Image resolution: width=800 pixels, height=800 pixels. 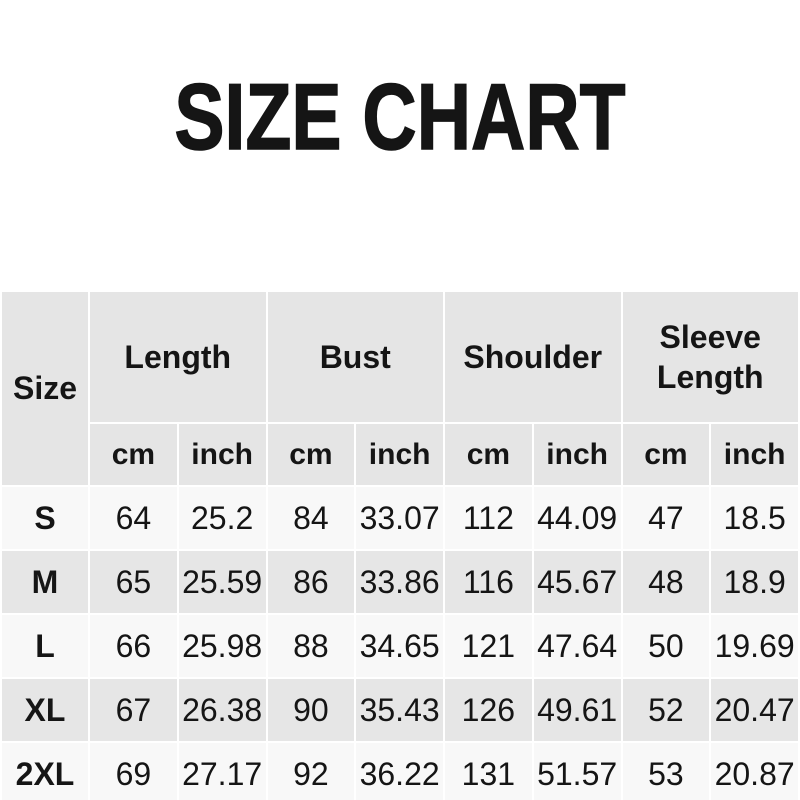 I want to click on column-group-shoulder: Shoulder, so click(x=533, y=357).